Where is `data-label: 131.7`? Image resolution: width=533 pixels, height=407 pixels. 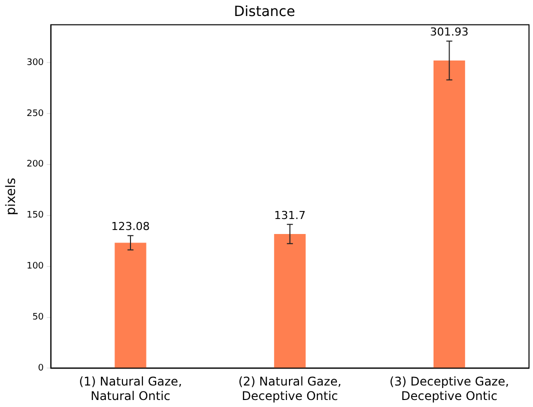 data-label: 131.7 is located at coordinates (290, 215).